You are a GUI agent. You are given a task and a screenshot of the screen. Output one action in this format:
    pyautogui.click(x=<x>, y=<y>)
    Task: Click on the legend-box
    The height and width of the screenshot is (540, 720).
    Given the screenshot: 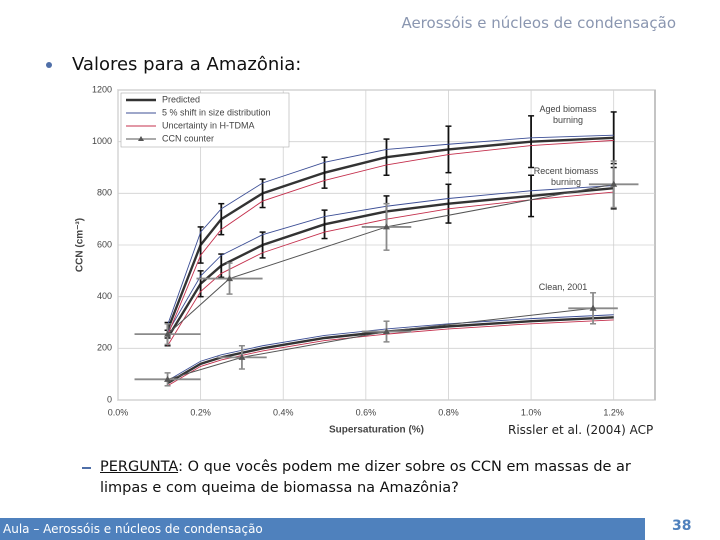 What is the action you would take?
    pyautogui.click(x=205, y=120)
    